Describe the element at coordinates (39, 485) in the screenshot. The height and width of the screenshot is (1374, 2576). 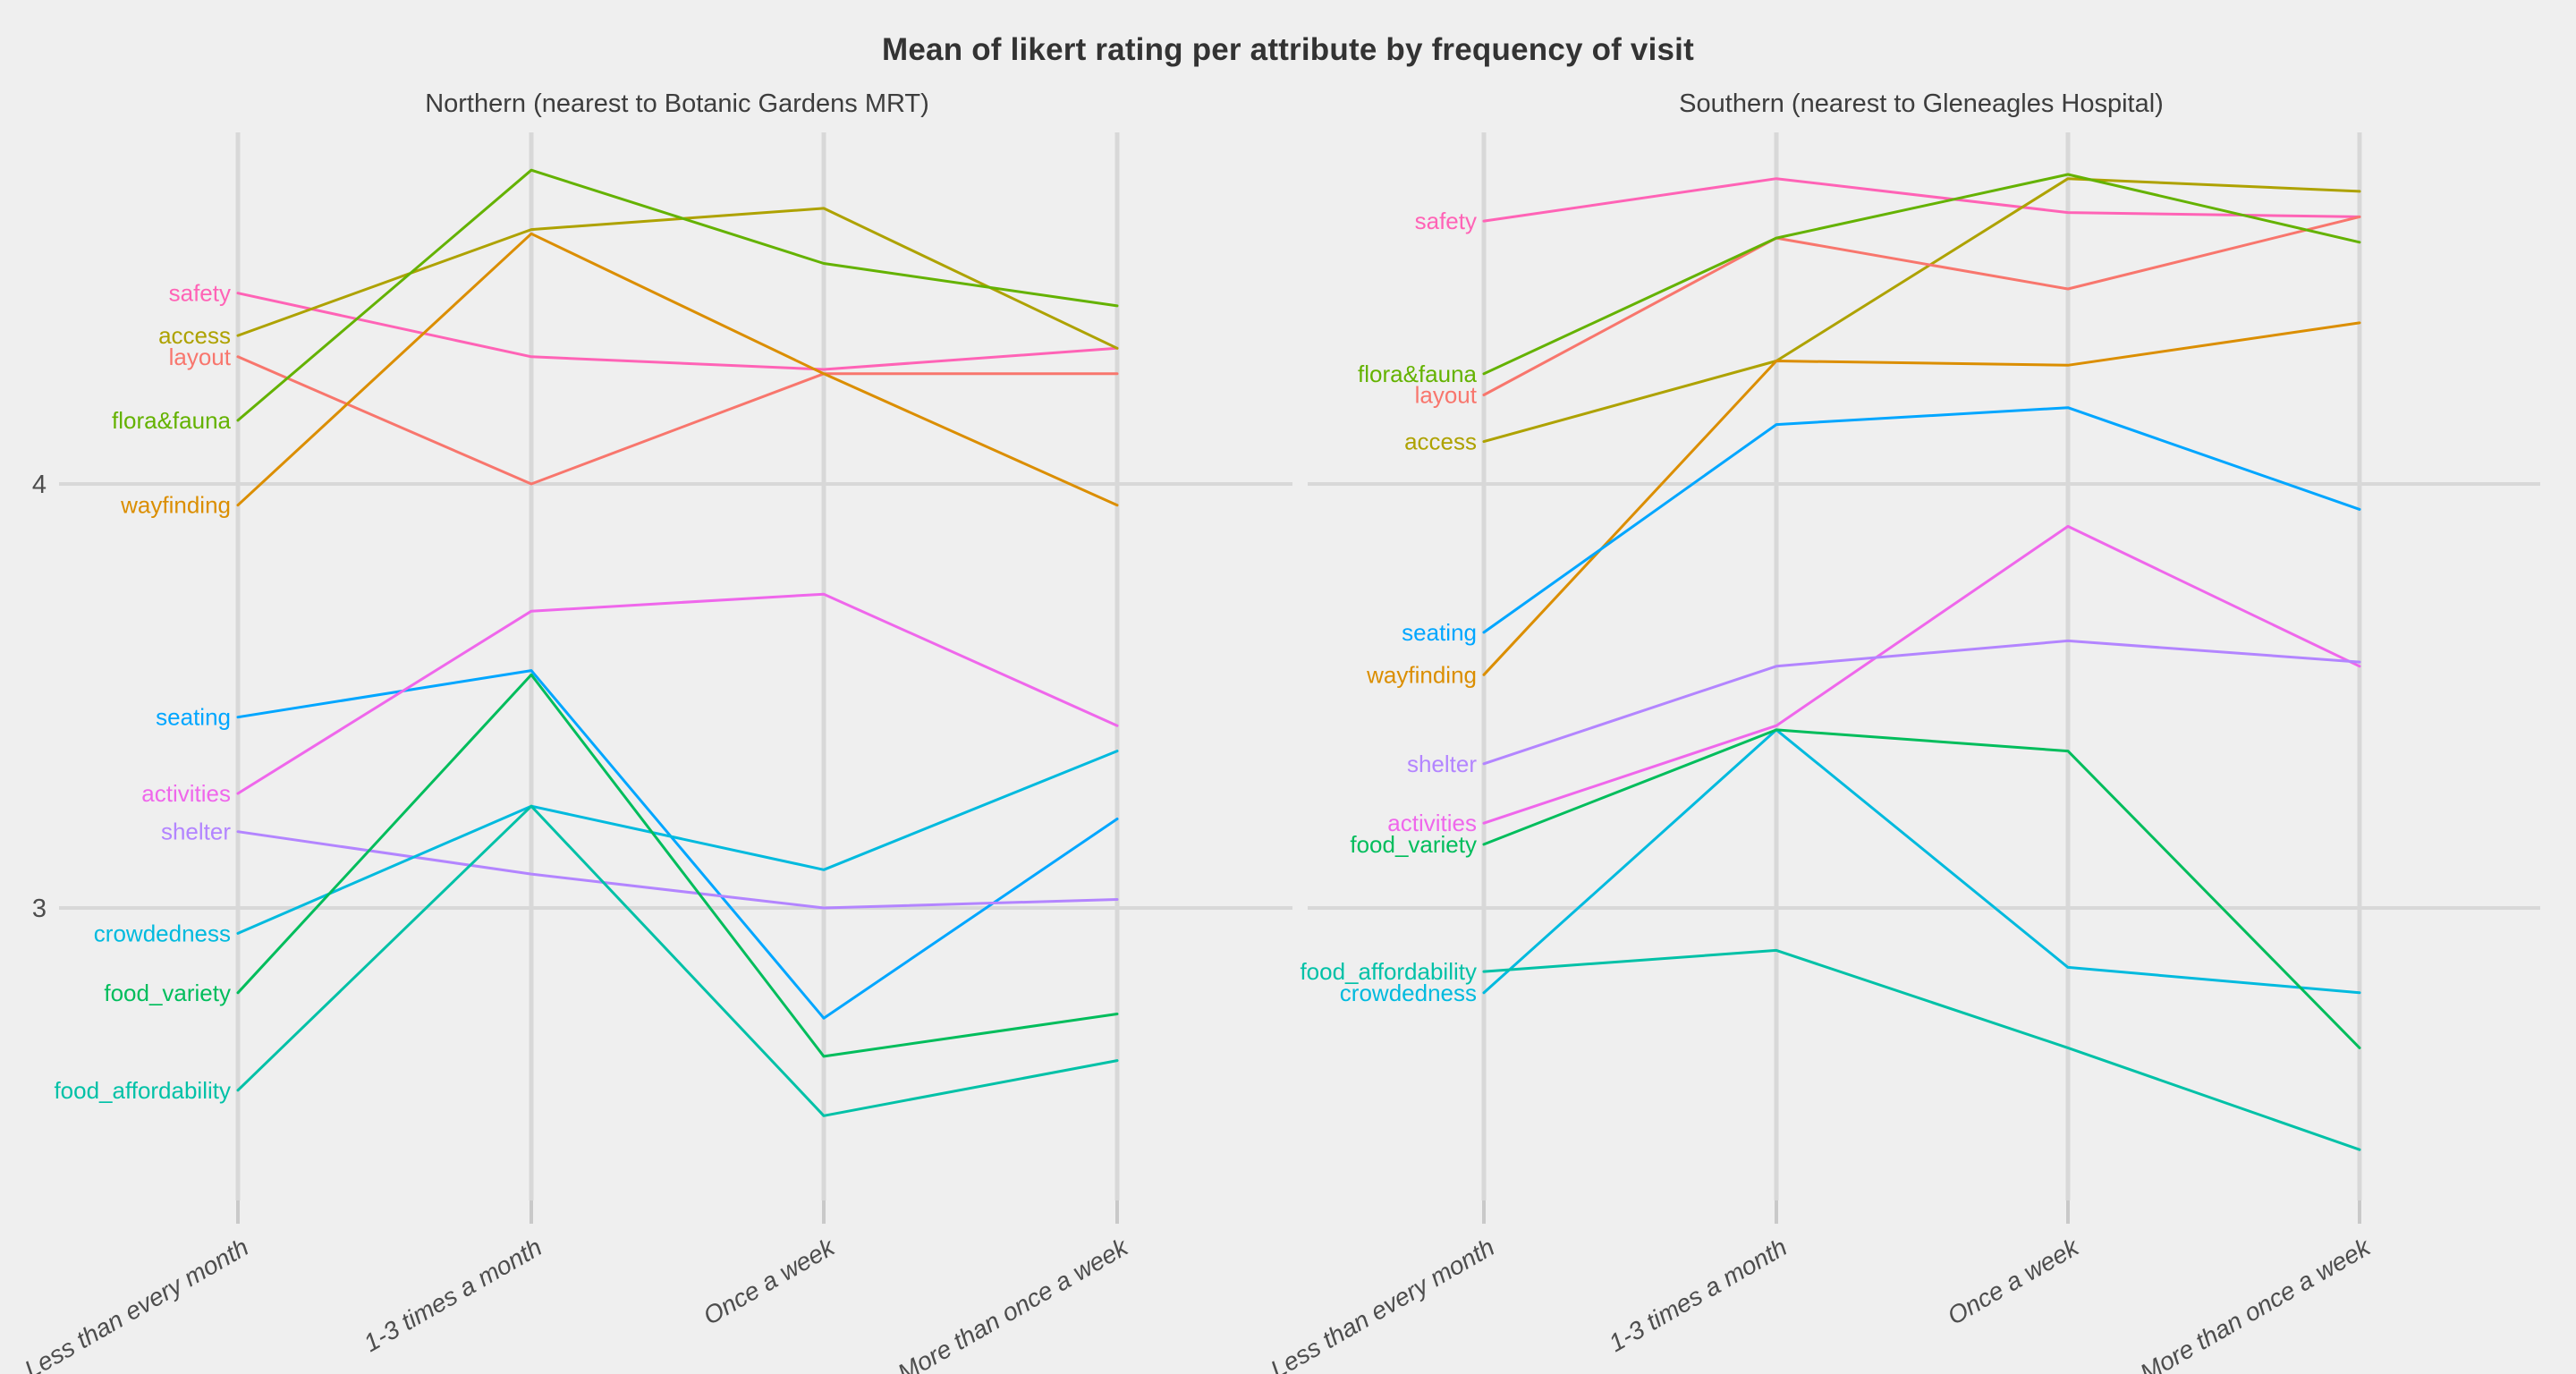
I see `y-tick-label-4: 4` at that location.